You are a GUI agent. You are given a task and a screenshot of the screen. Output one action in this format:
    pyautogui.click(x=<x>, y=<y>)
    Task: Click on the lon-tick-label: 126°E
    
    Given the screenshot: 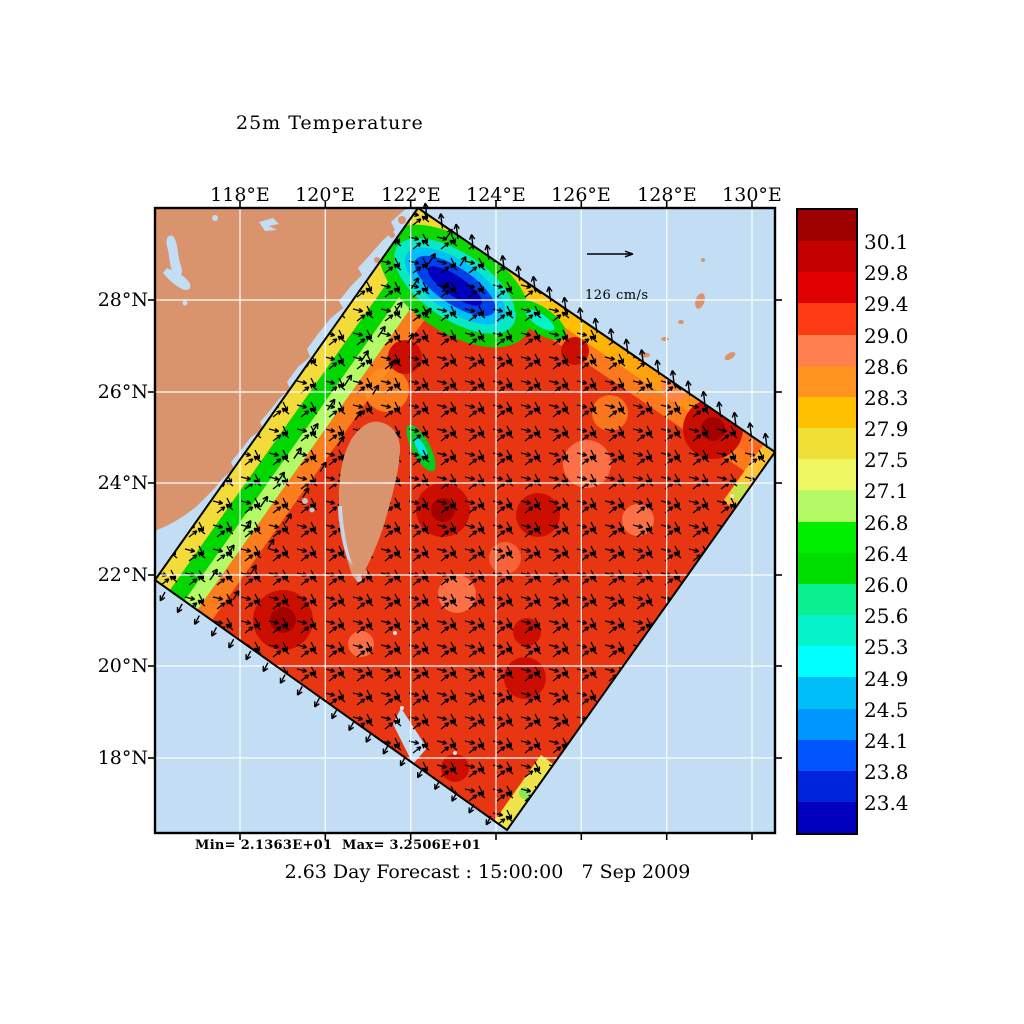 What is the action you would take?
    pyautogui.click(x=581, y=195)
    